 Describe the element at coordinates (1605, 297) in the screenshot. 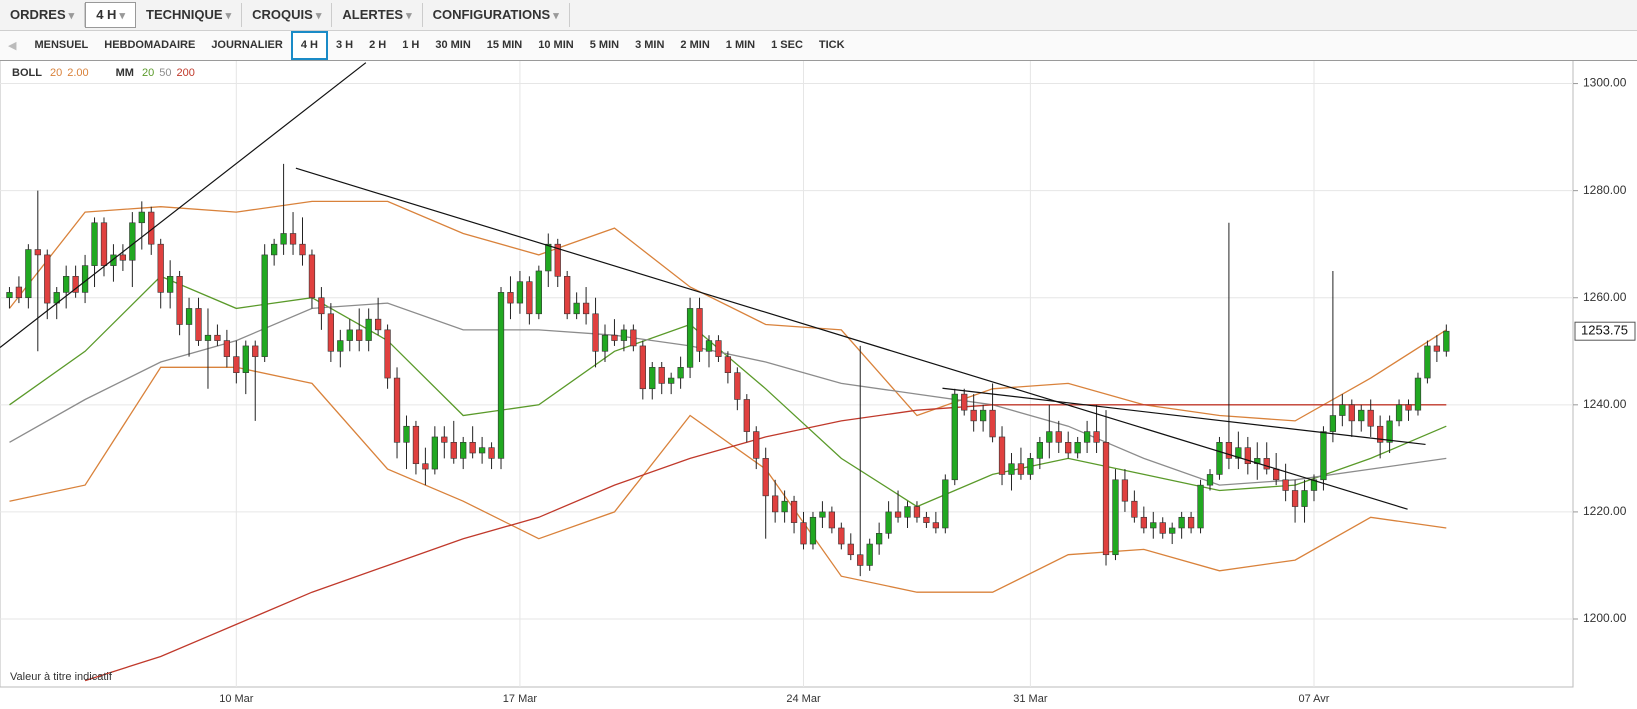

I see `y-tick-label: 1260.00` at that location.